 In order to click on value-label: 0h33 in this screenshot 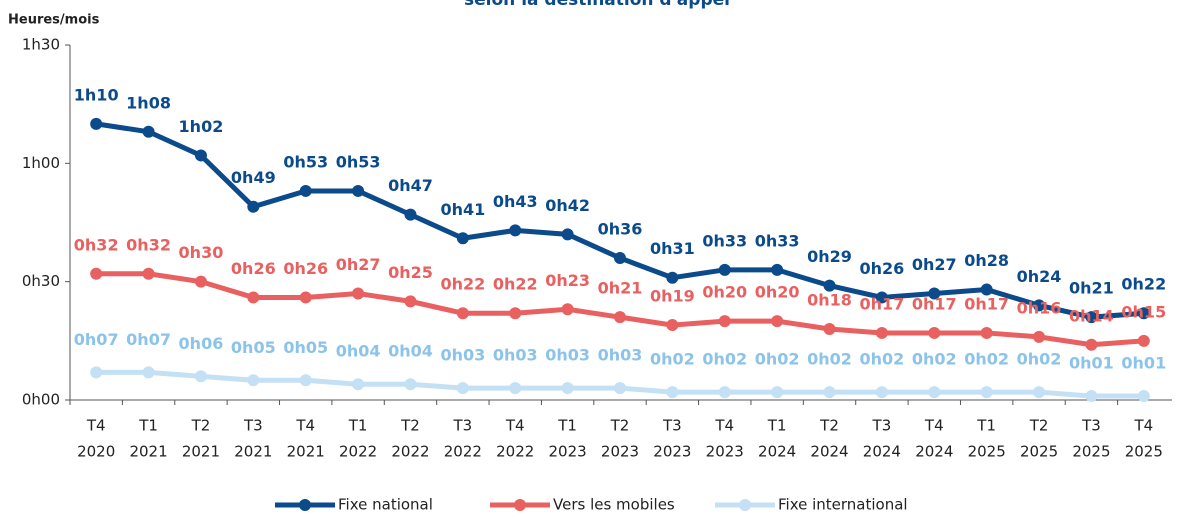, I will do `click(724, 240)`.